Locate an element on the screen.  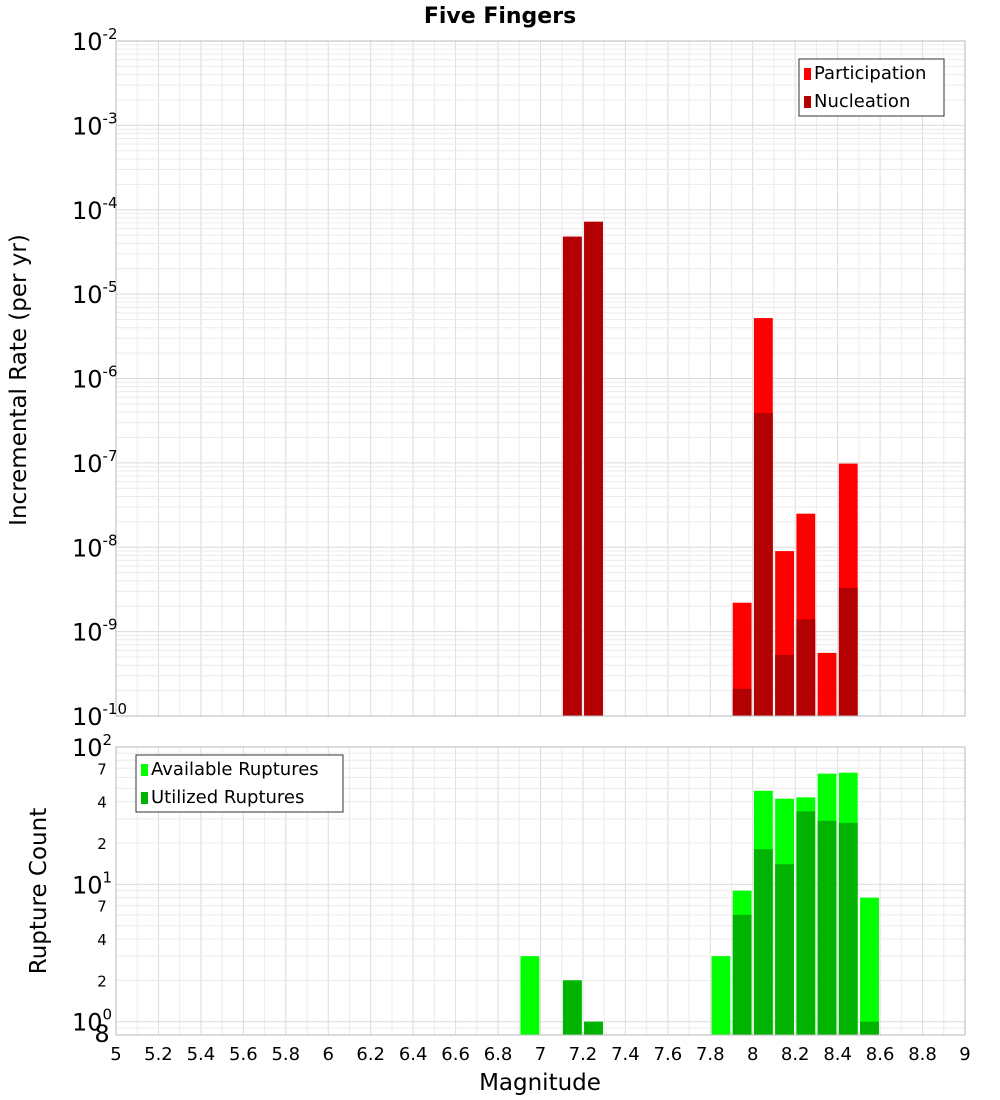
x-tick-label: 6.6 is located at coordinates (455, 1054).